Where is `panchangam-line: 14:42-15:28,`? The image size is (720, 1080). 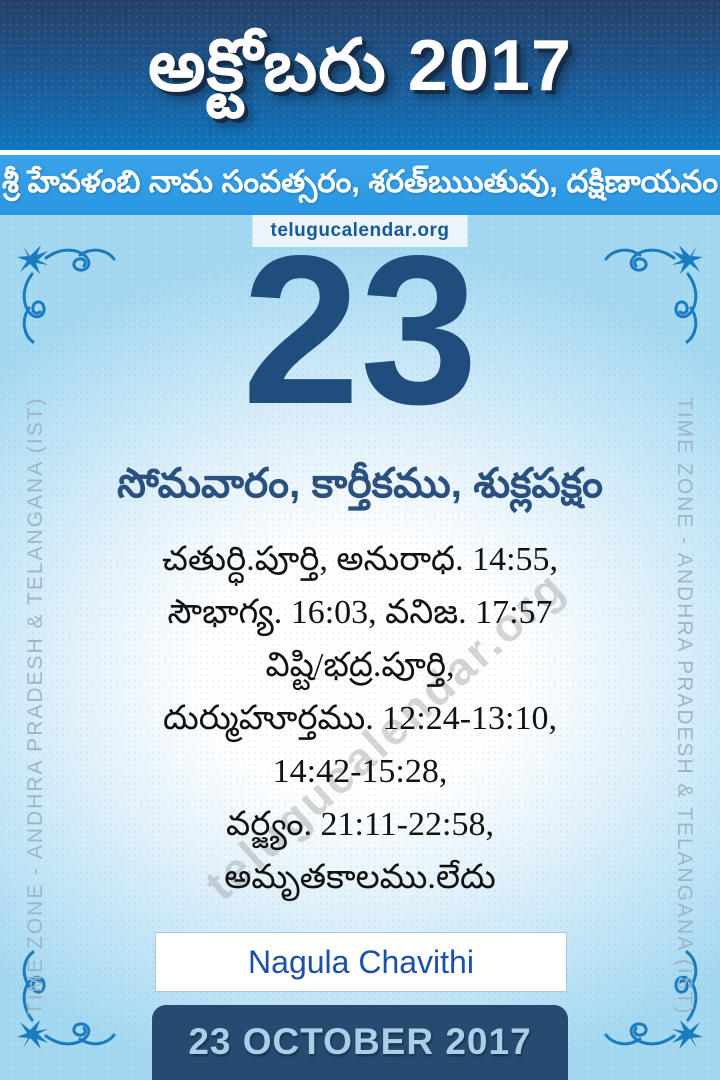
panchangam-line: 14:42-15:28, is located at coordinates (360, 771).